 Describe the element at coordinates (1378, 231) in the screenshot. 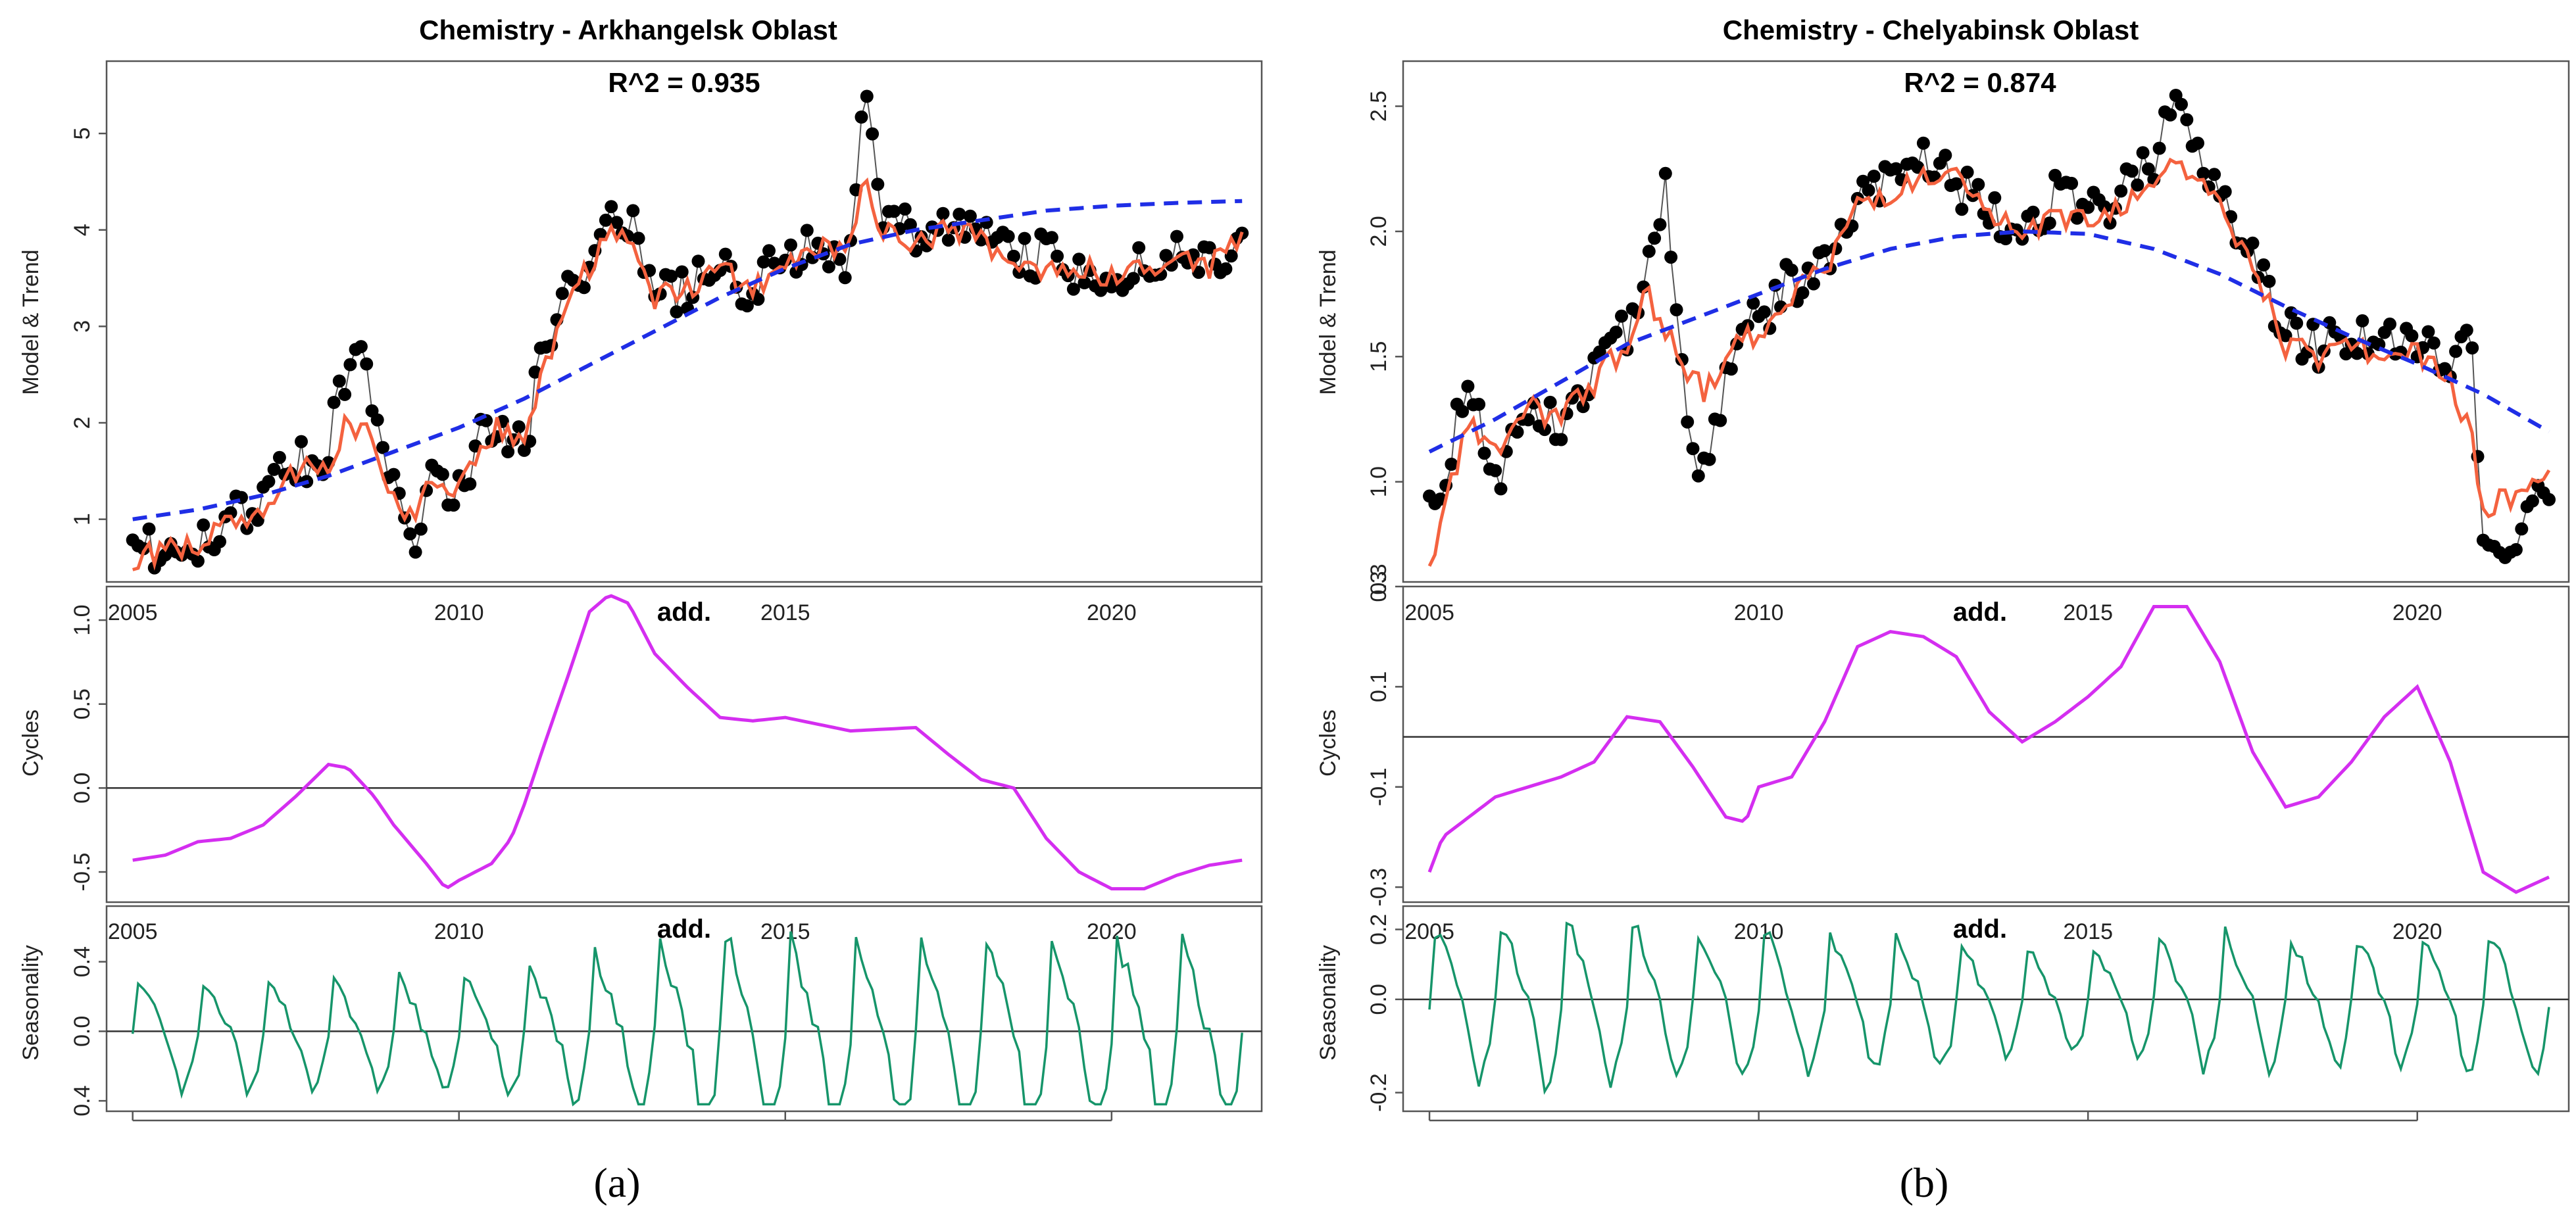

I see `y-tick-label: 2.0` at that location.